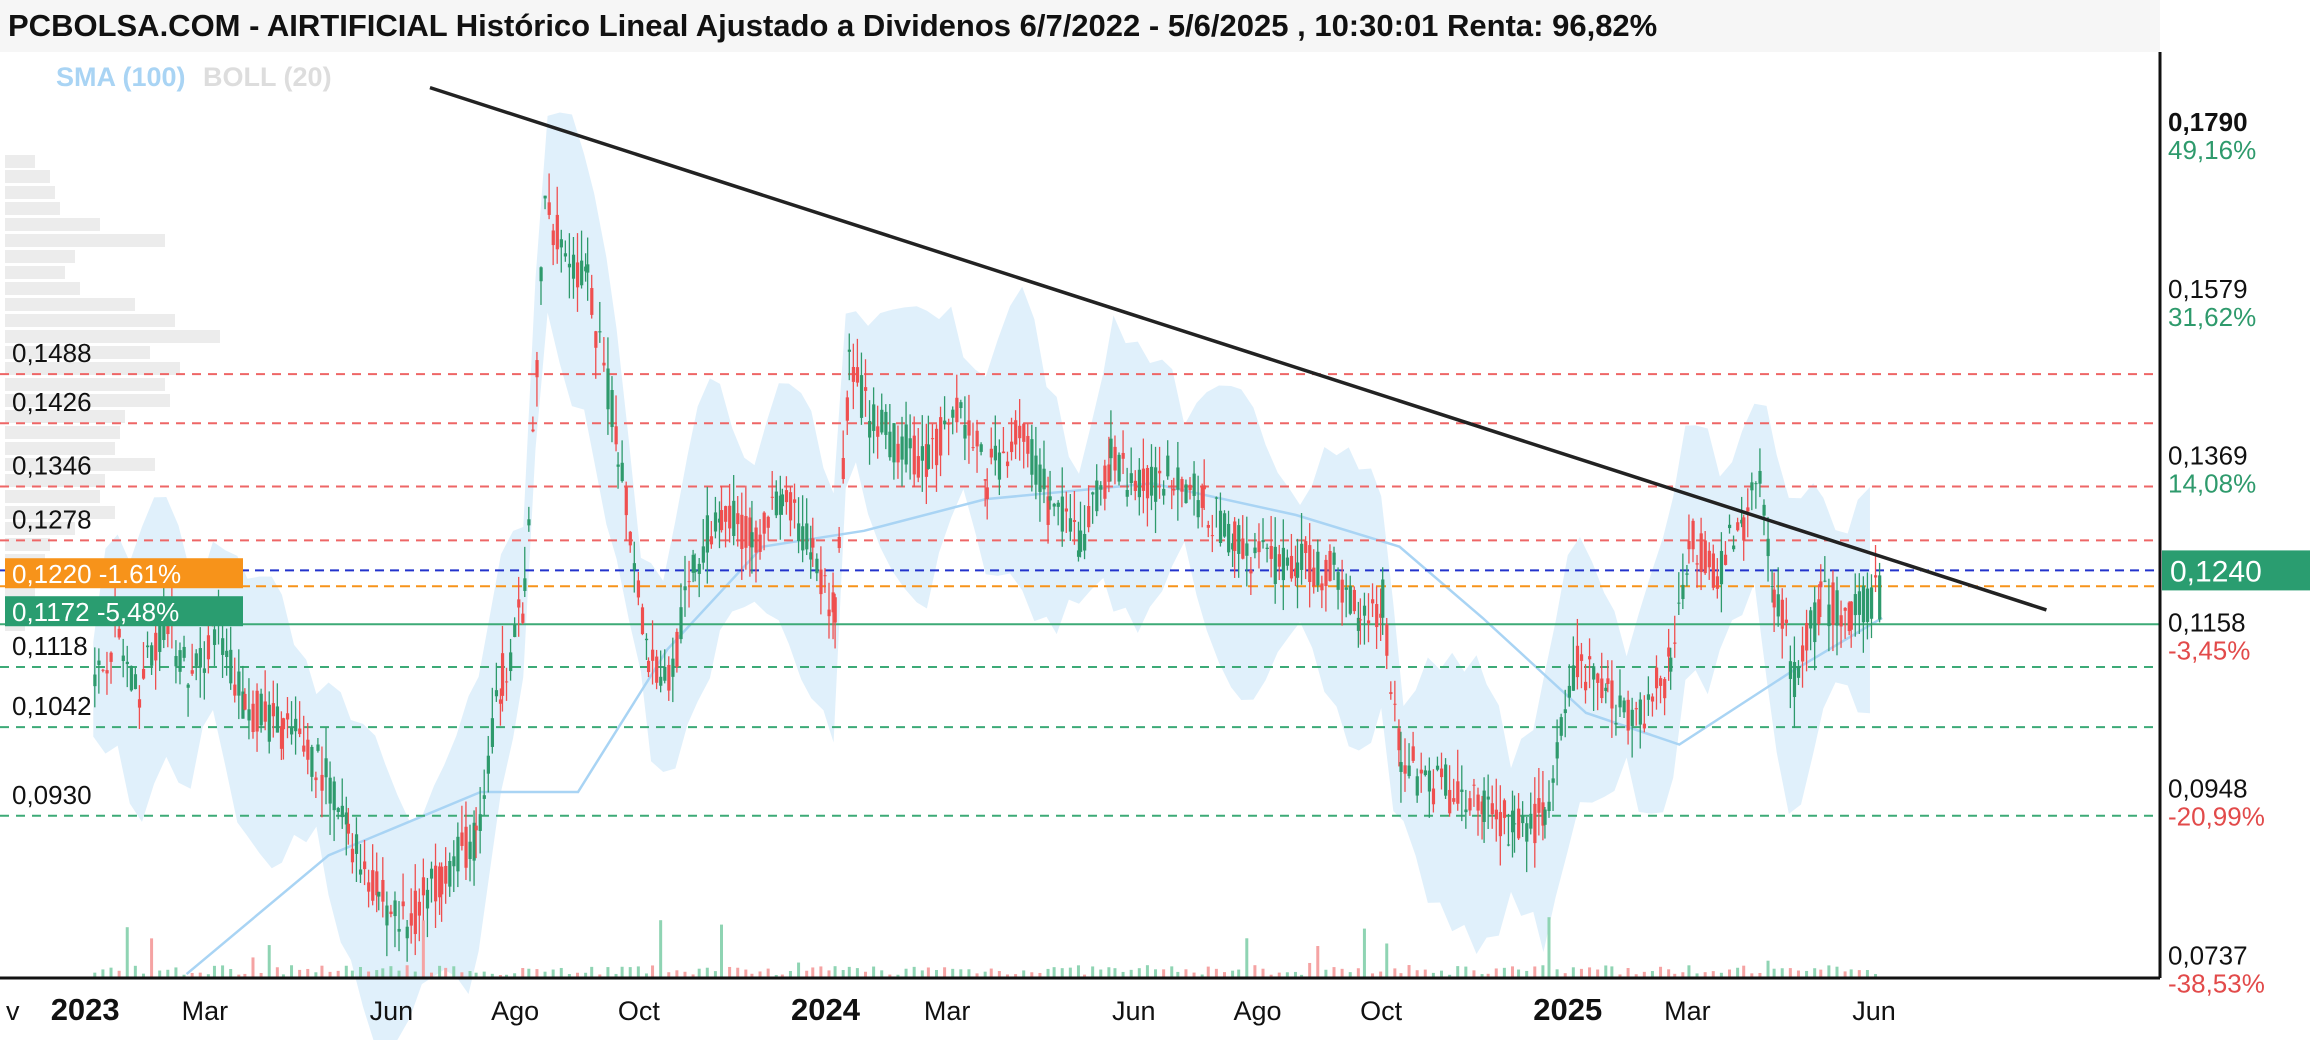  Describe the element at coordinates (2236, 570) in the screenshot. I see `current-price-tag` at that location.